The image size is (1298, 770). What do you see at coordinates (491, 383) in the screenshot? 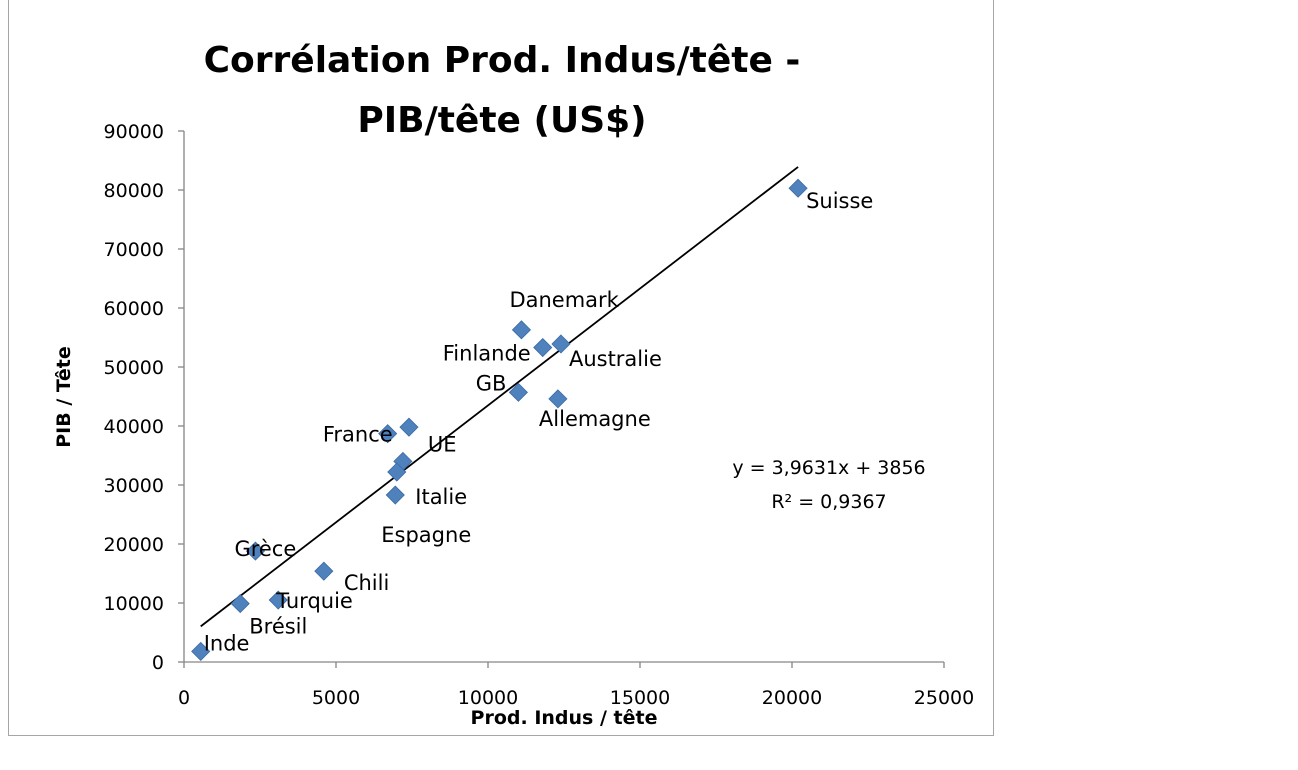
I see `point-label-gb: GB` at bounding box center [491, 383].